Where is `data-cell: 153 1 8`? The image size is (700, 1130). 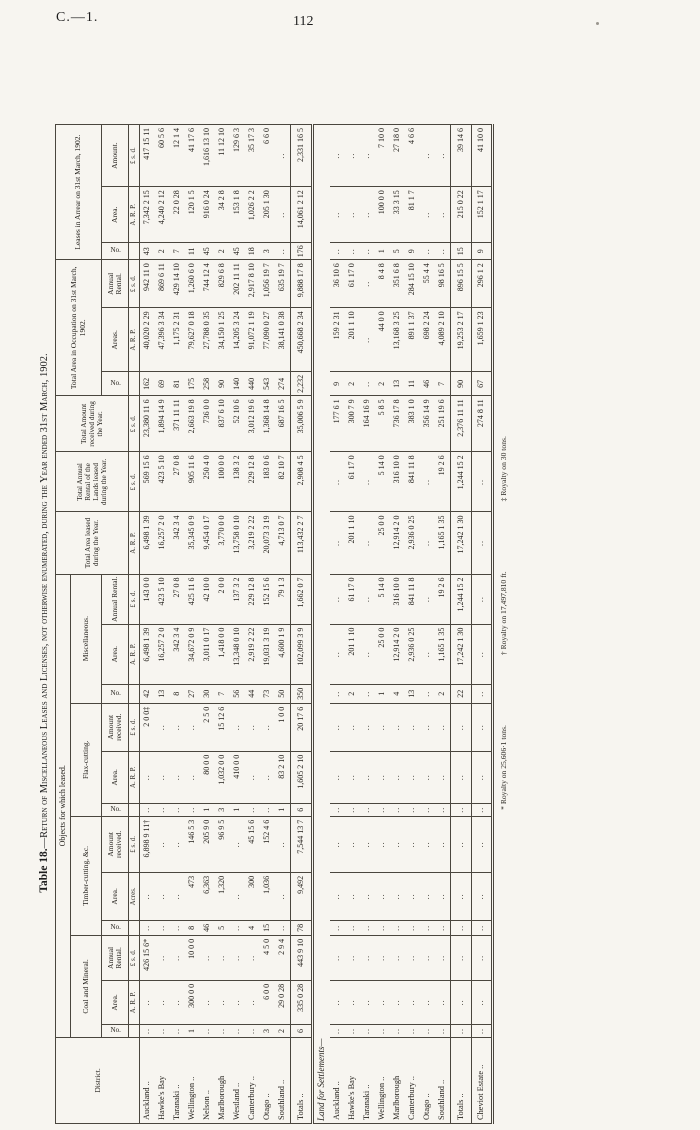
data-cell: 153 1 8 is located at coordinates (237, 214).